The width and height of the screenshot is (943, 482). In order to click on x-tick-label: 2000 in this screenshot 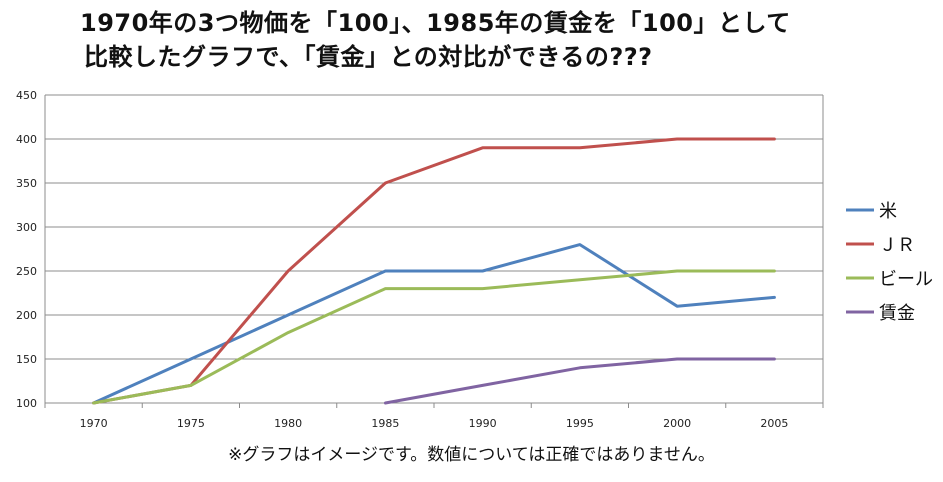, I will do `click(677, 423)`.